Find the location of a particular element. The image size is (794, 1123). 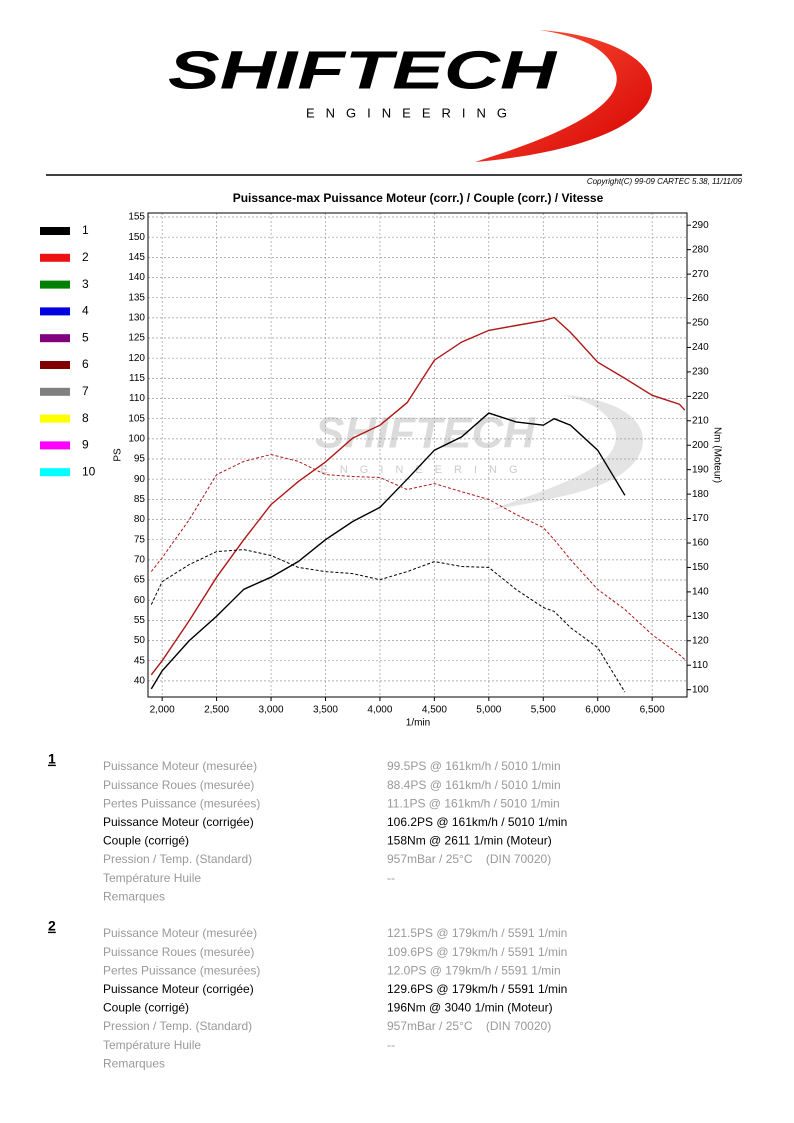

y2-tick-label: 160 is located at coordinates (700, 543).